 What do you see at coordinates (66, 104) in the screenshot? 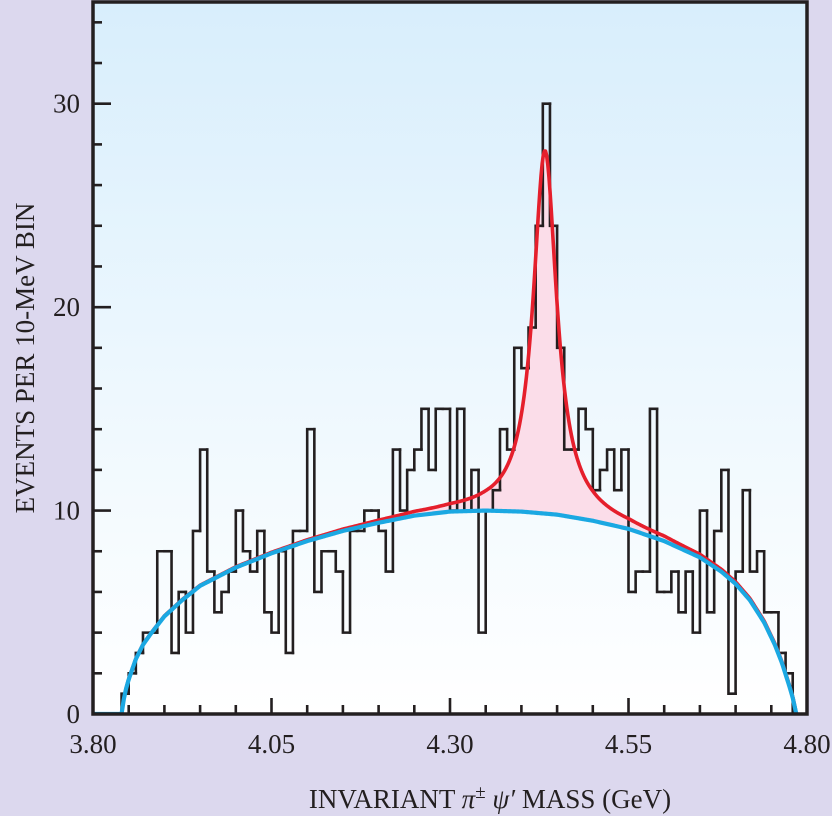
I see `y-tick-label: 30` at bounding box center [66, 104].